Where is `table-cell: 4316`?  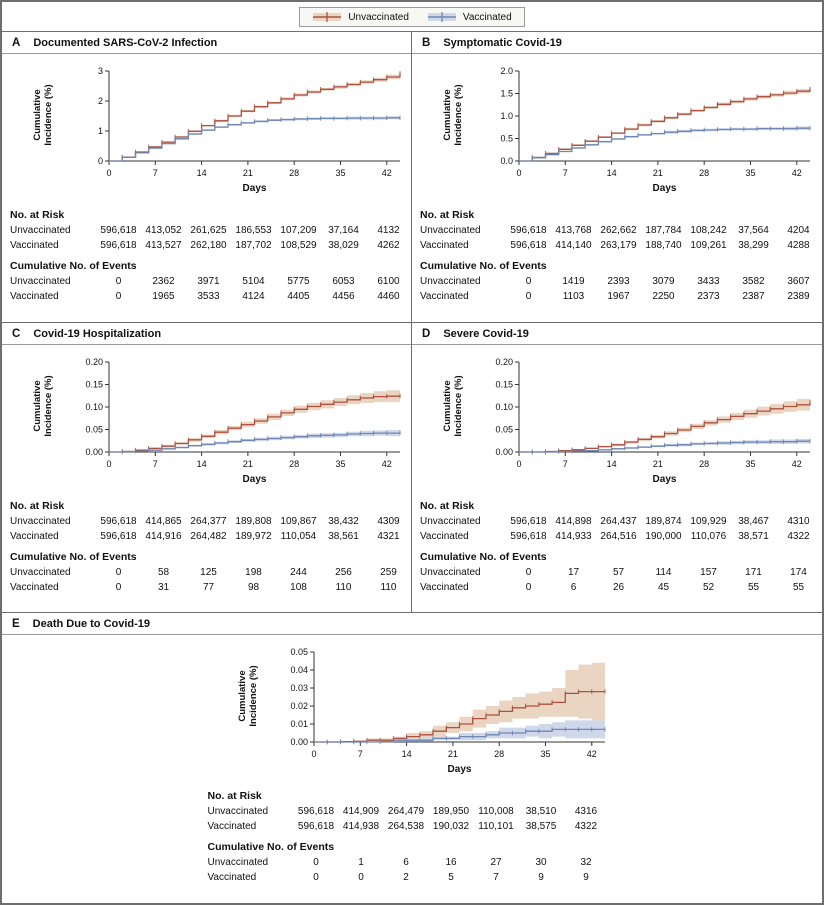 table-cell: 4316 is located at coordinates (586, 812).